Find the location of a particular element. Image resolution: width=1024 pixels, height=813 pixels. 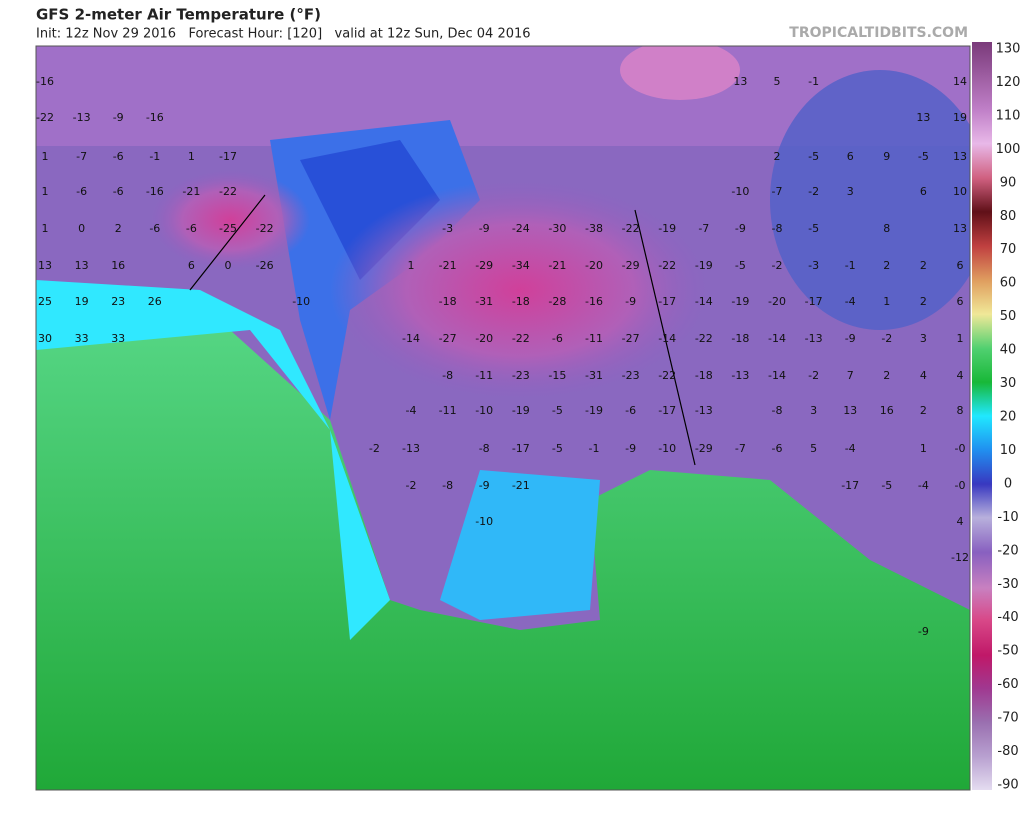

temp-label: -1 is located at coordinates (154, 156).